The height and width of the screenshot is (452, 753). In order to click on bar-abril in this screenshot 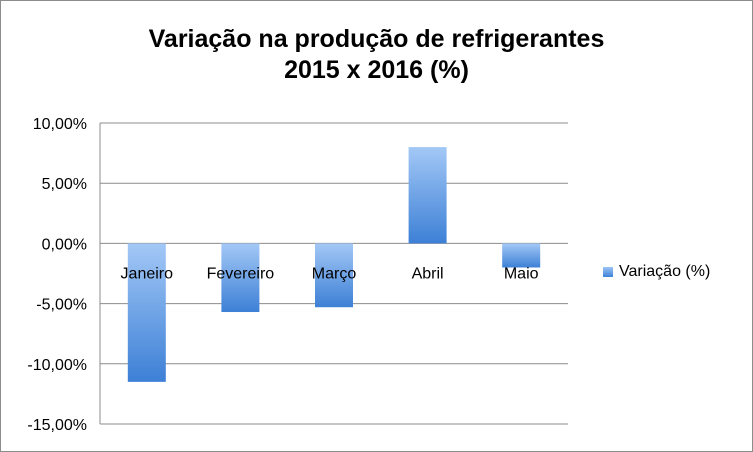, I will do `click(427, 195)`.